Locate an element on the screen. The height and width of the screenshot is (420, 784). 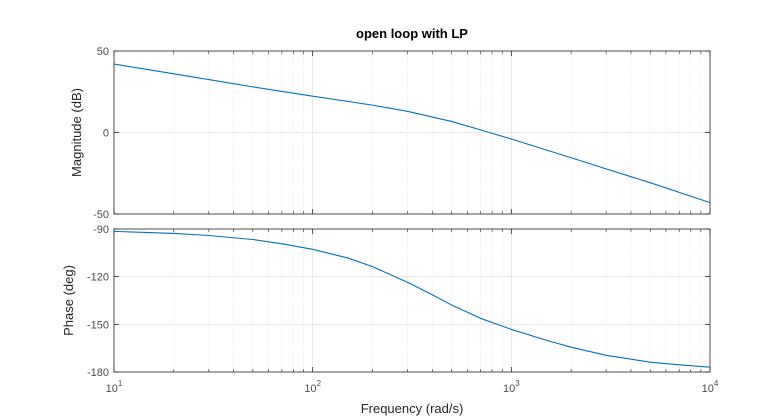
magnitude-y-tick-label: 0 is located at coordinates (106, 134).